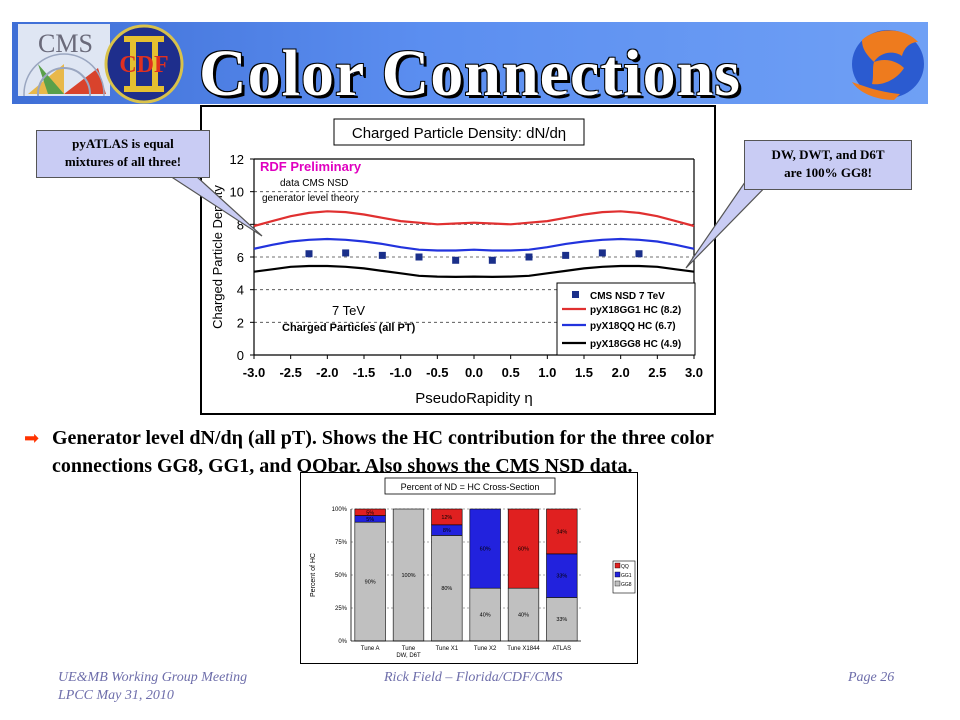  I want to click on bar-category-label: Tune X2, so click(485, 649).